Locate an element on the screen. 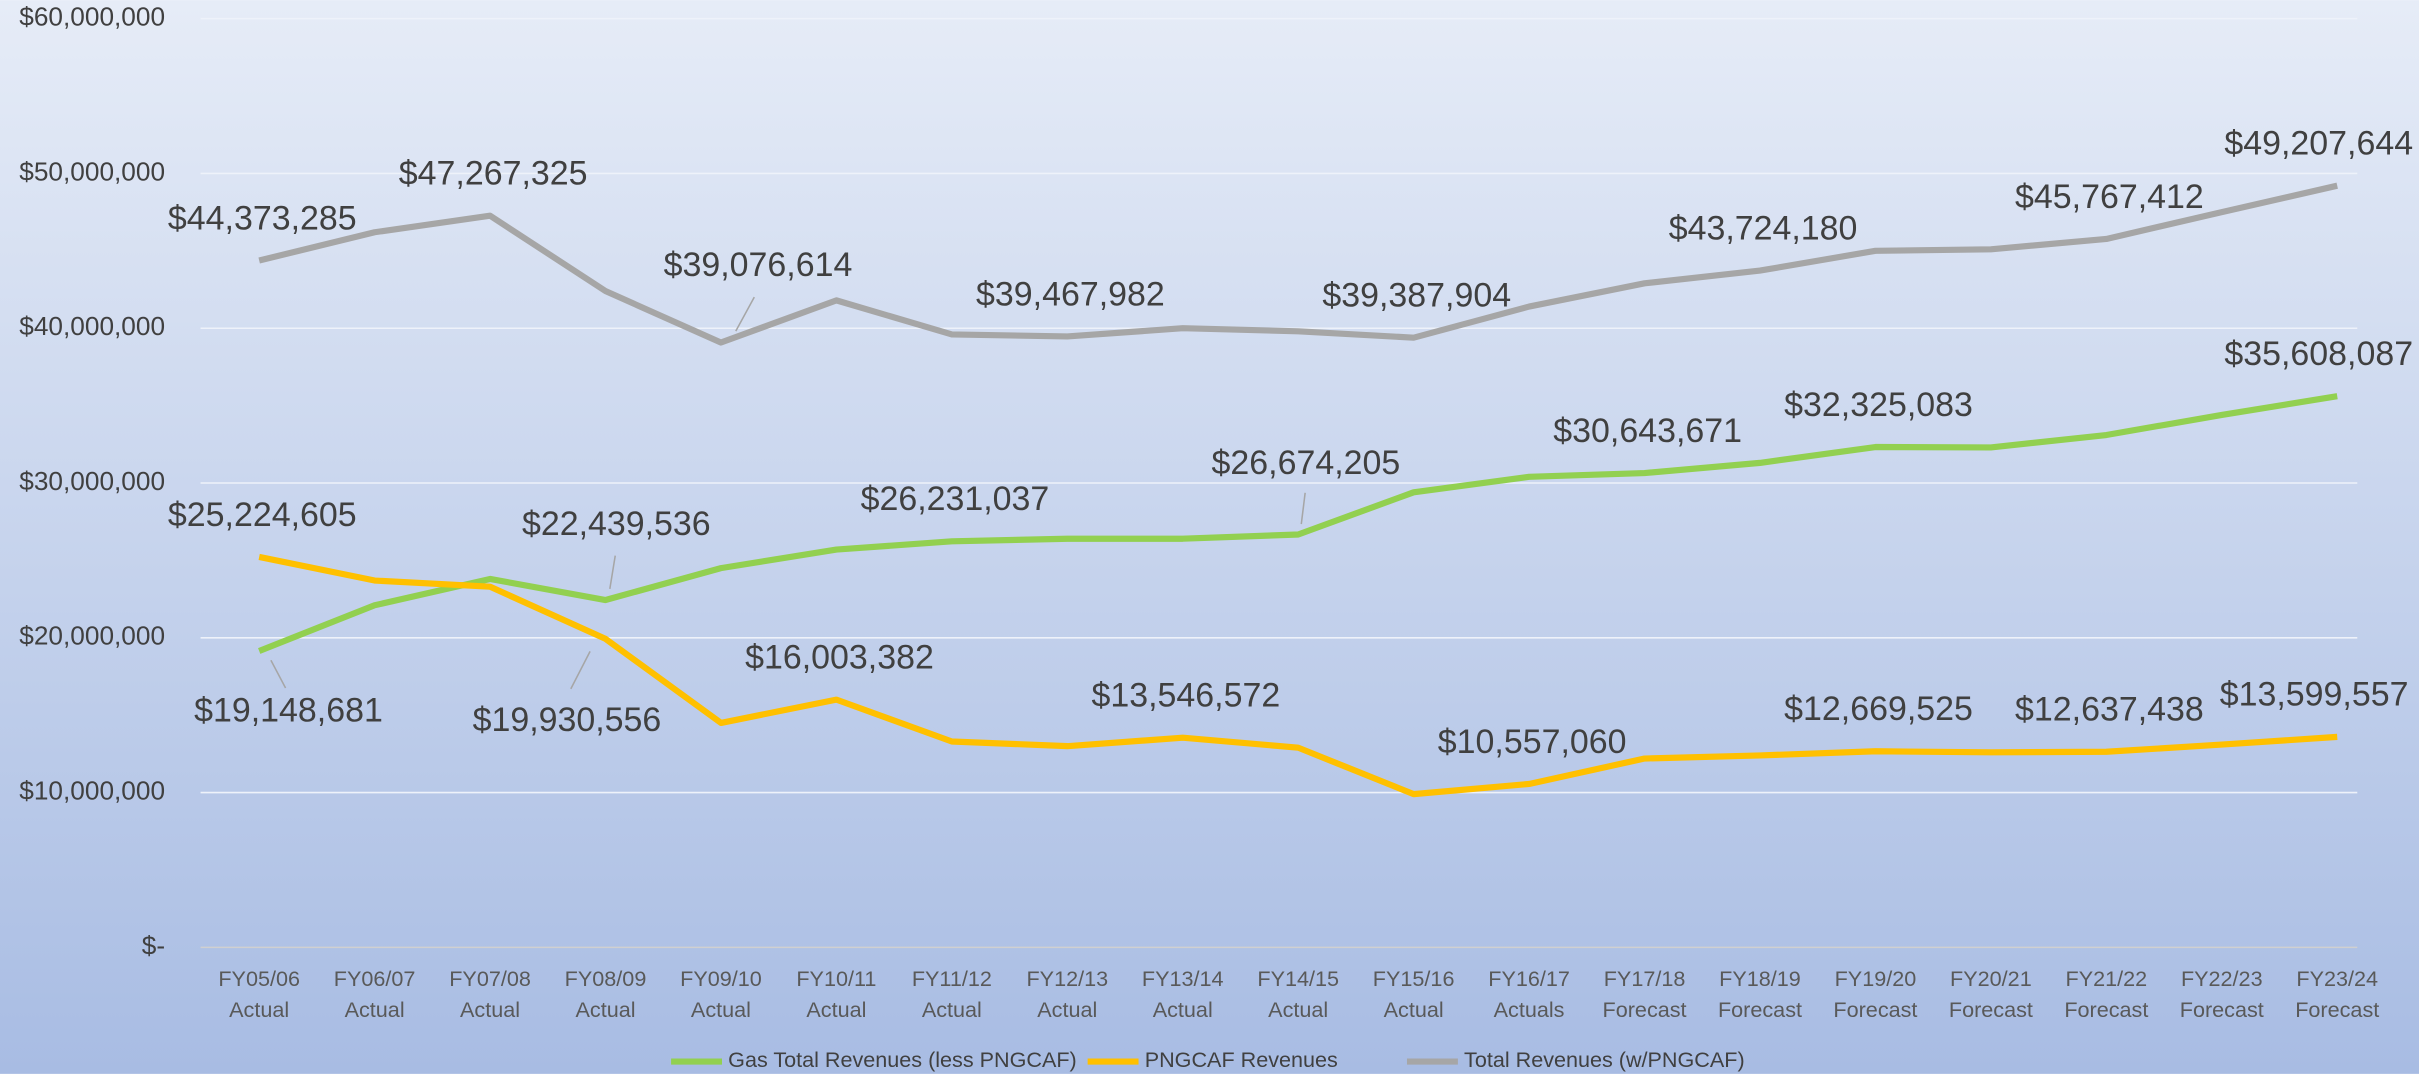  x-tick-label-box: FY11/12 Actual is located at coordinates (951, 993).